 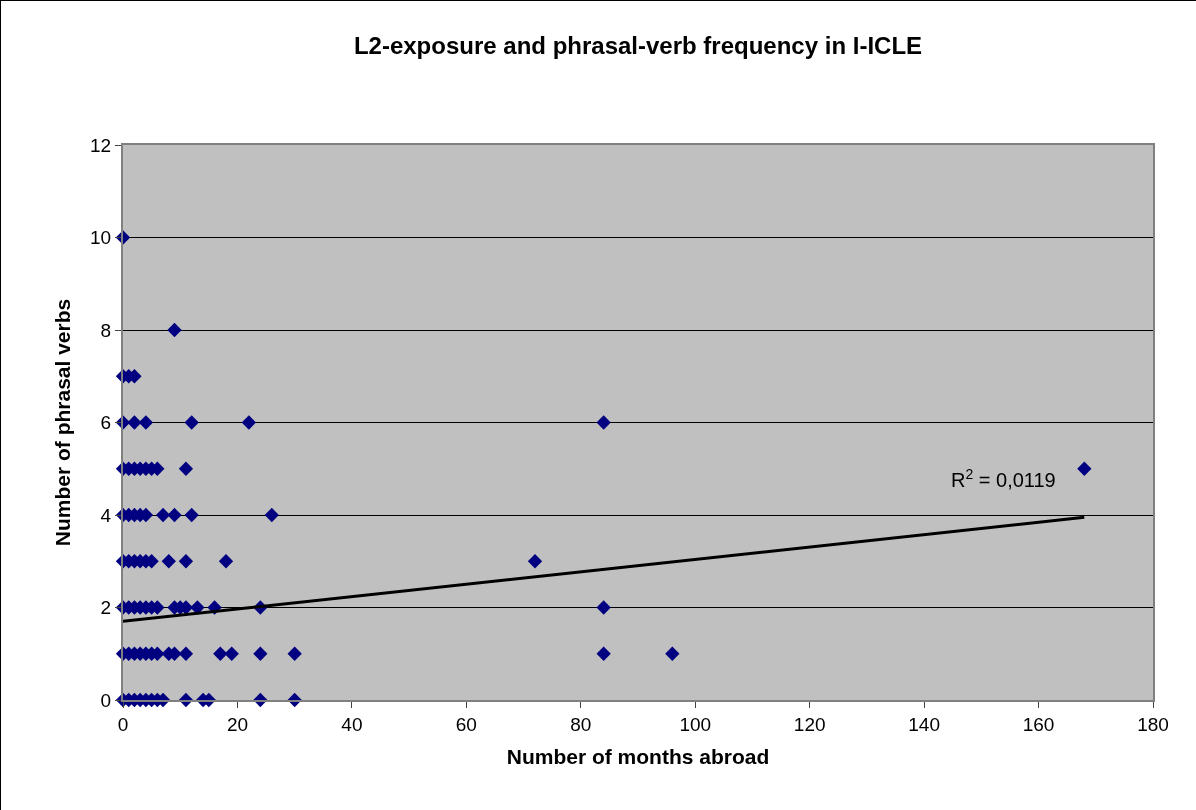 I want to click on x-axis-title: Number of months abroad, so click(x=638, y=757).